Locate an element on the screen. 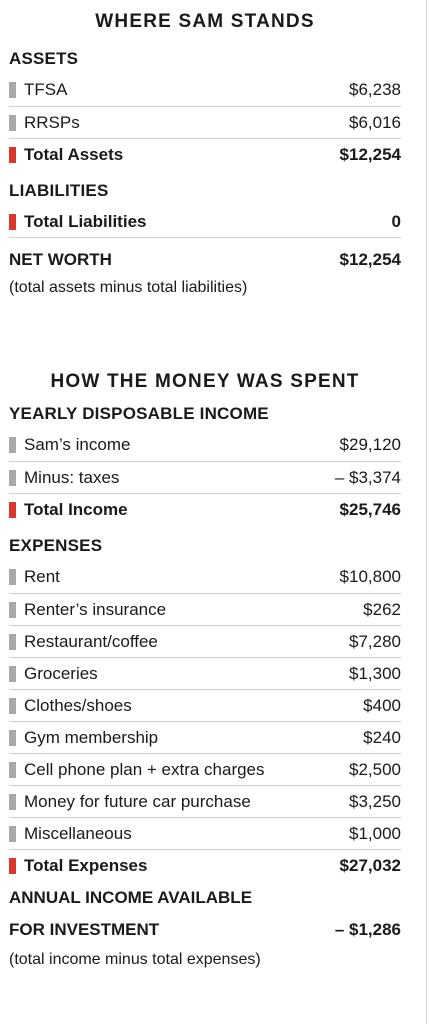 This screenshot has width=429, height=1024. total-expenses-row: Total Expenses $27,032 is located at coordinates (205, 865).